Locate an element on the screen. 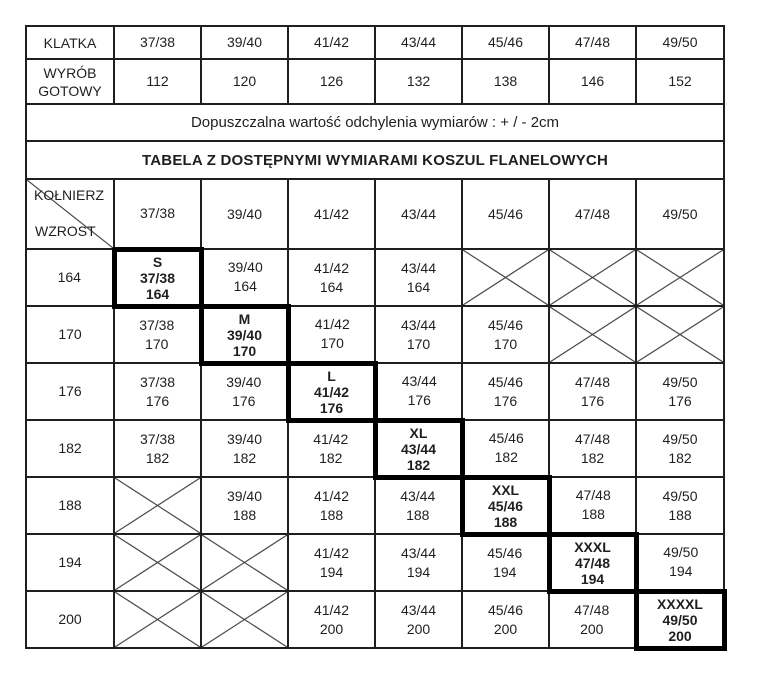  measure-value: 49/50 is located at coordinates (680, 42).